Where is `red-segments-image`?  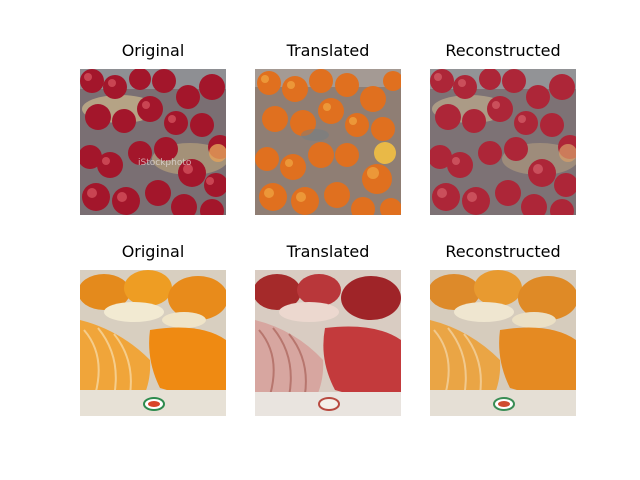 red-segments-image is located at coordinates (328, 343).